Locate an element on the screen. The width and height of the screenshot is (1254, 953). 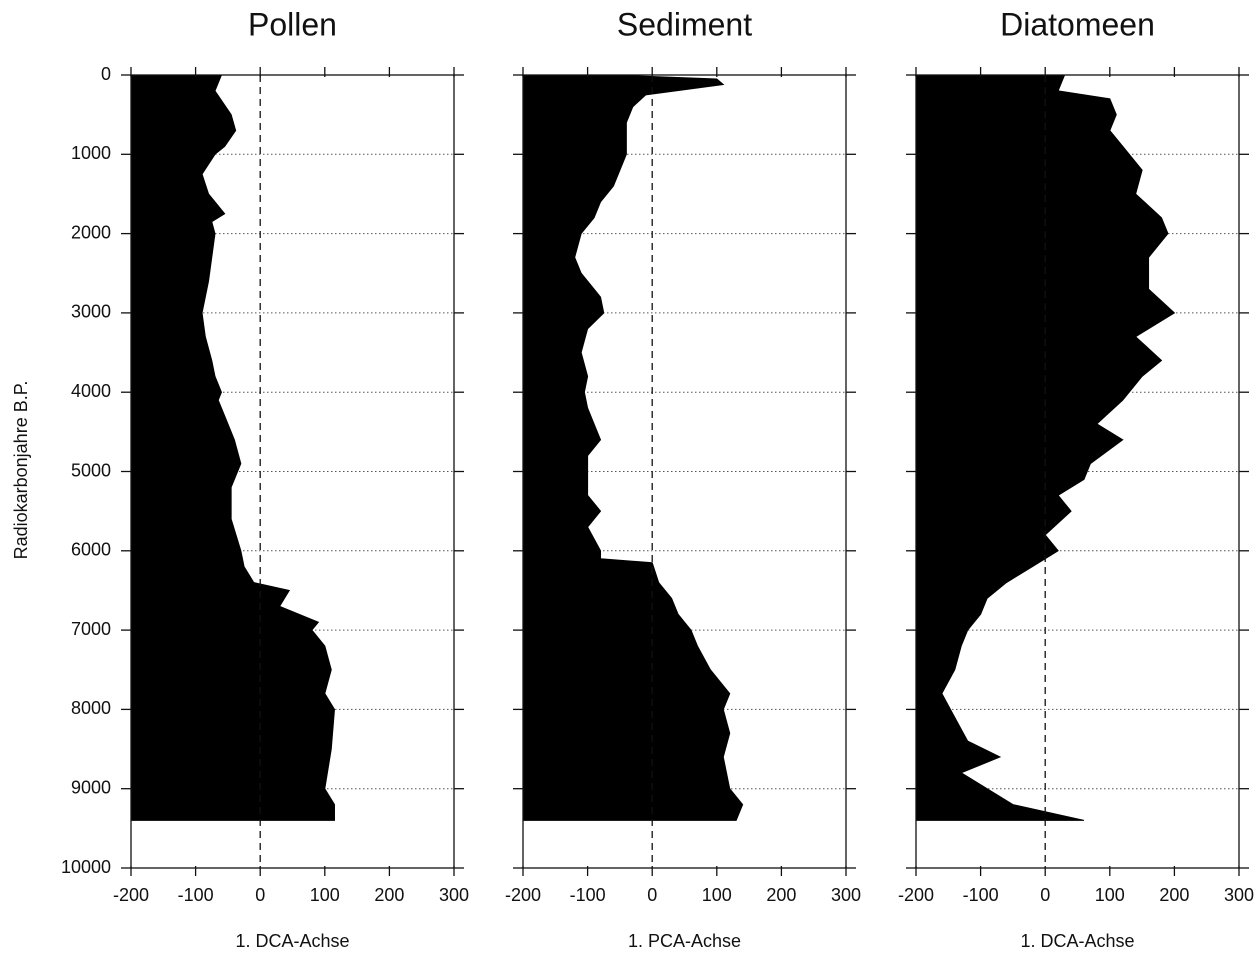
panel-title: Pollen is located at coordinates (292, 24).